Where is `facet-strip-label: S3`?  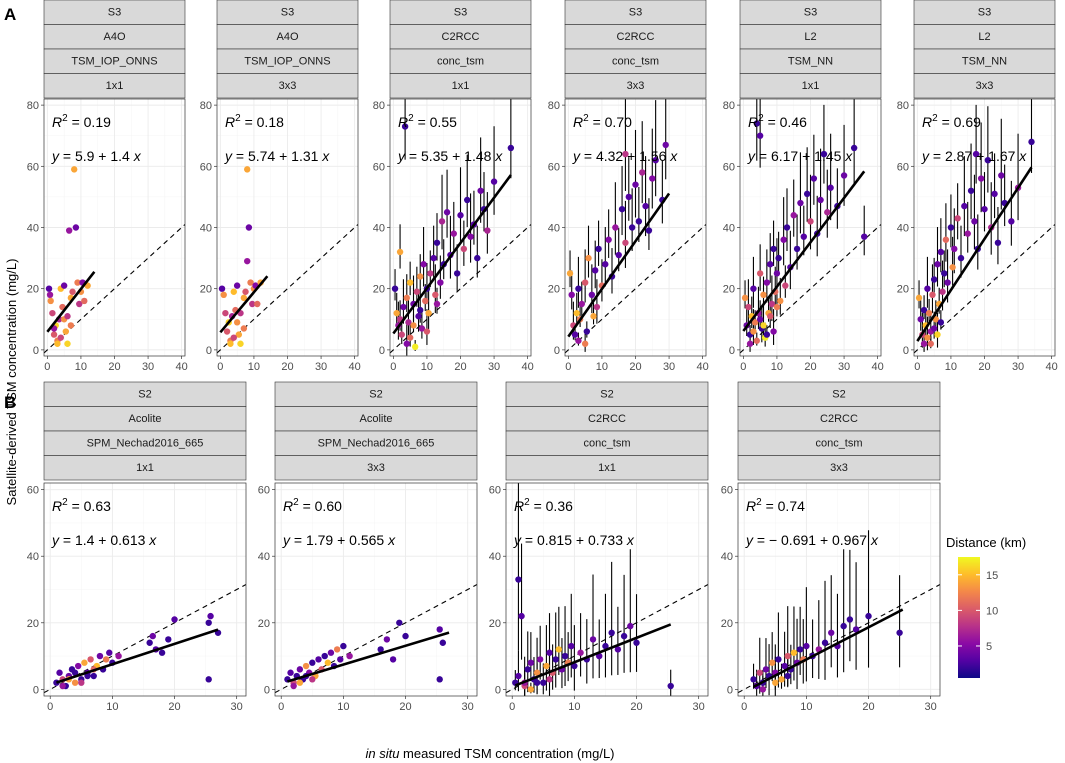
facet-strip-label: S3 is located at coordinates (287, 12).